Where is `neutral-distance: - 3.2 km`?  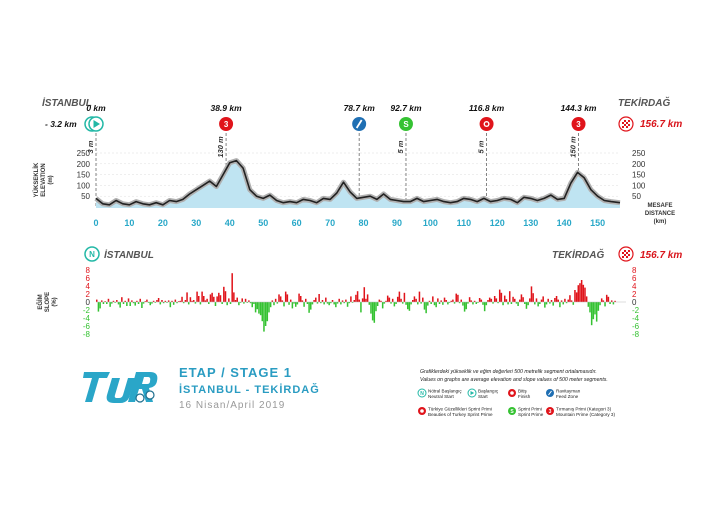
neutral-distance: - 3.2 km is located at coordinates (61, 124).